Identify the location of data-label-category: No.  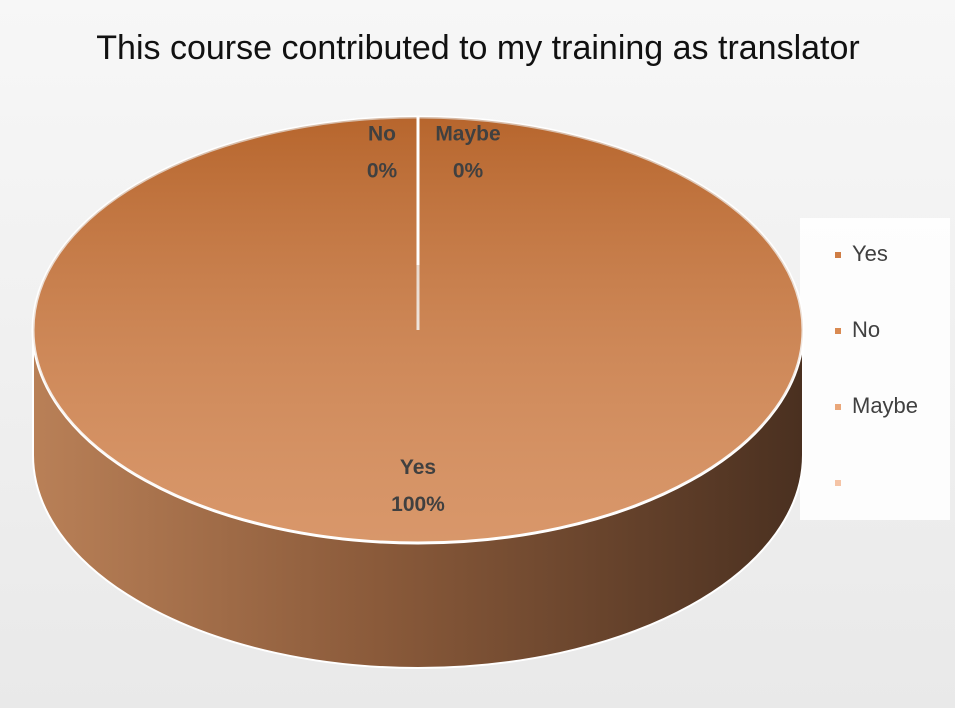
(382, 134).